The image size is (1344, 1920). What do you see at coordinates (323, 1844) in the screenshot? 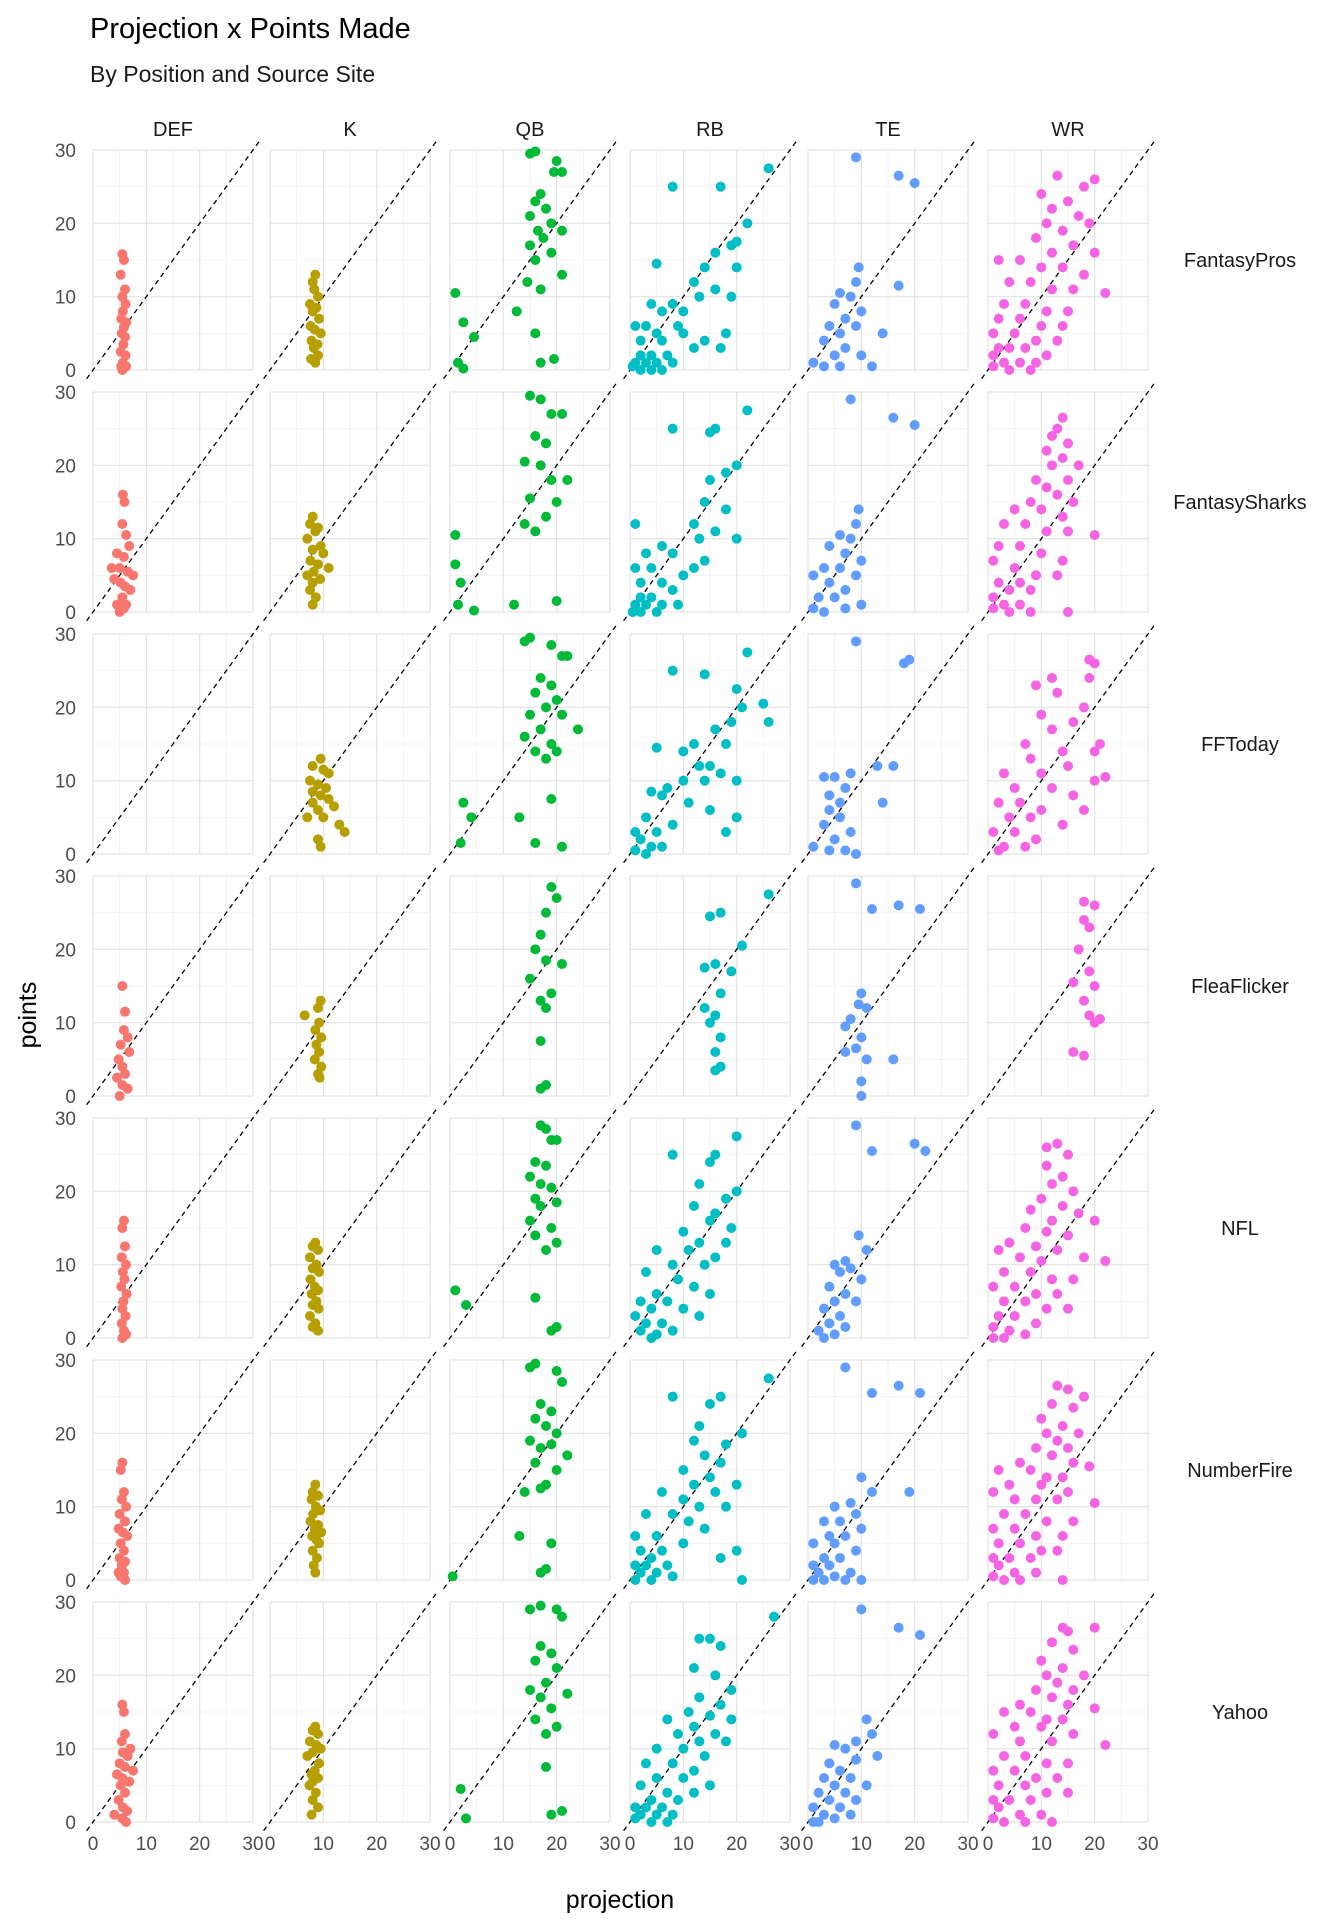
I see `x-tick-label: 10` at bounding box center [323, 1844].